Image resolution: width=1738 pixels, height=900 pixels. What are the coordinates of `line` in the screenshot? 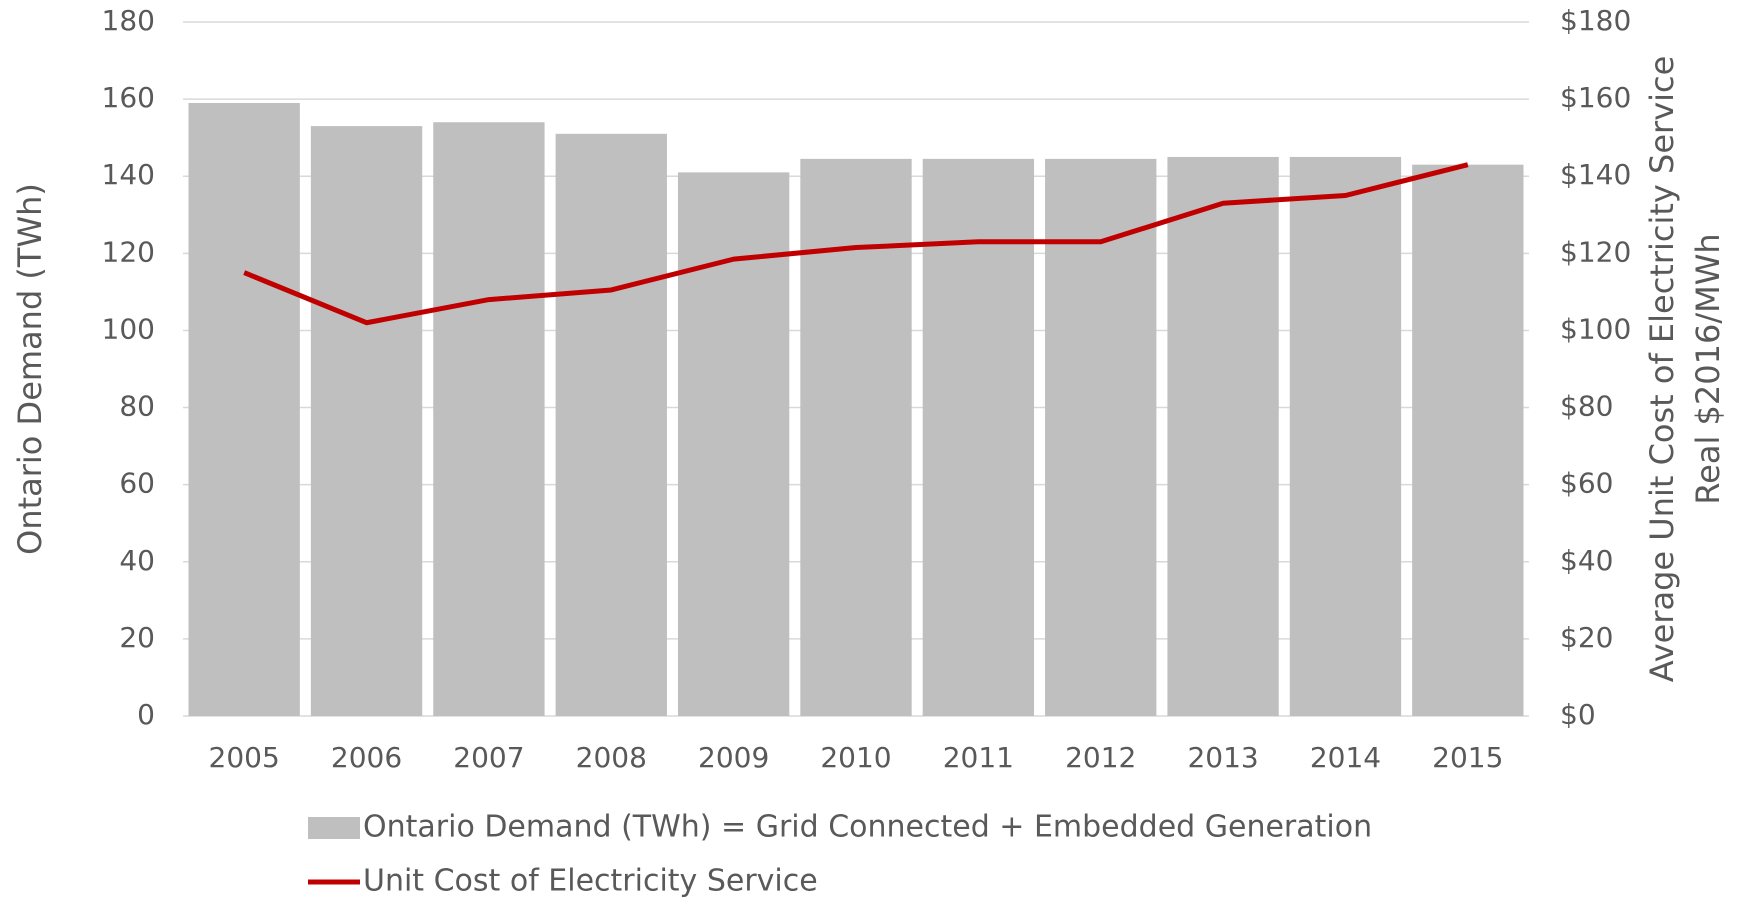 It's located at (856, 244).